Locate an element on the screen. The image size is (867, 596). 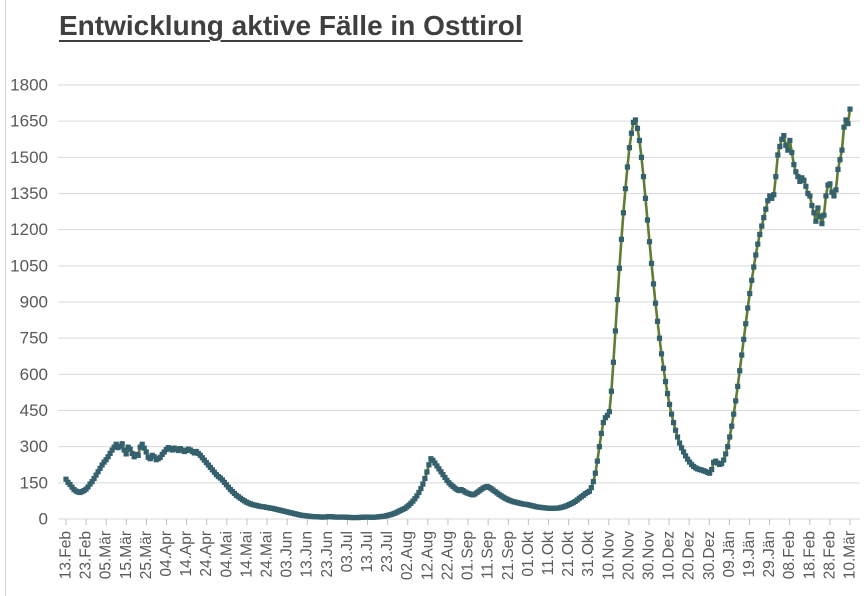
y-tick-label: 1500 is located at coordinates (29, 157).